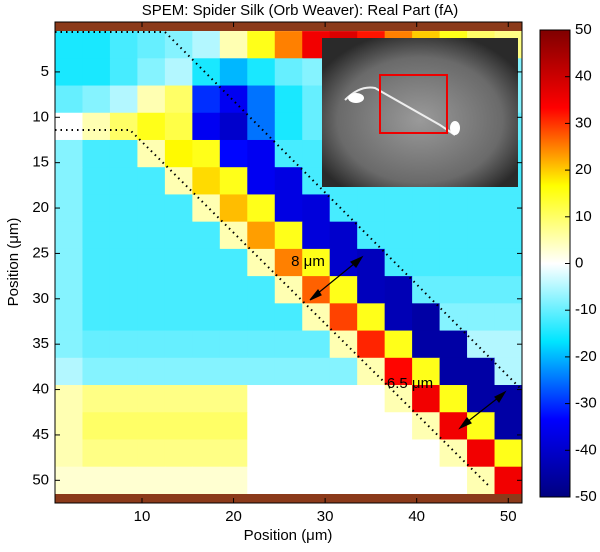 The width and height of the screenshot is (600, 552). Describe the element at coordinates (579, 262) in the screenshot. I see `colorbar-tick-label: 0` at that location.